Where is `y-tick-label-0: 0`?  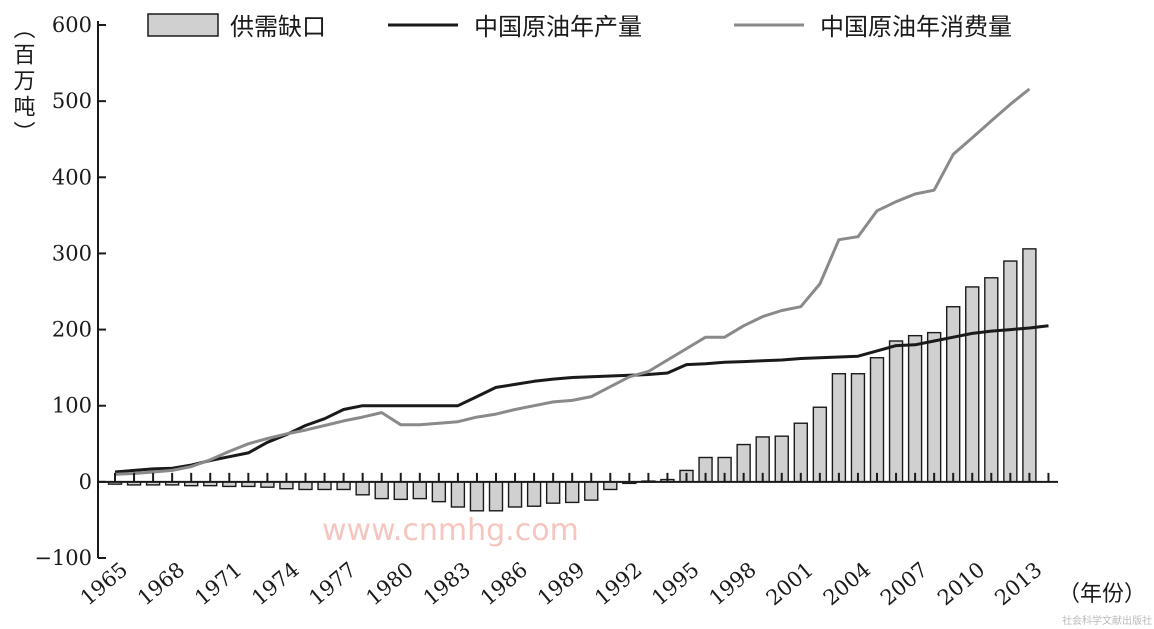 y-tick-label-0: 0 is located at coordinates (85, 482).